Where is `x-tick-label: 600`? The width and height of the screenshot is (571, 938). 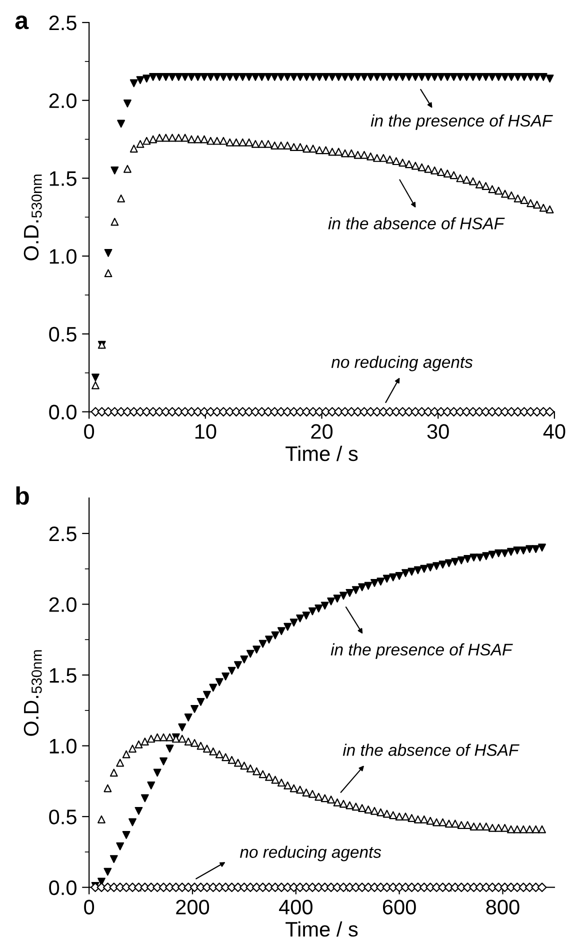
x-tick-label: 600 is located at coordinates (399, 907).